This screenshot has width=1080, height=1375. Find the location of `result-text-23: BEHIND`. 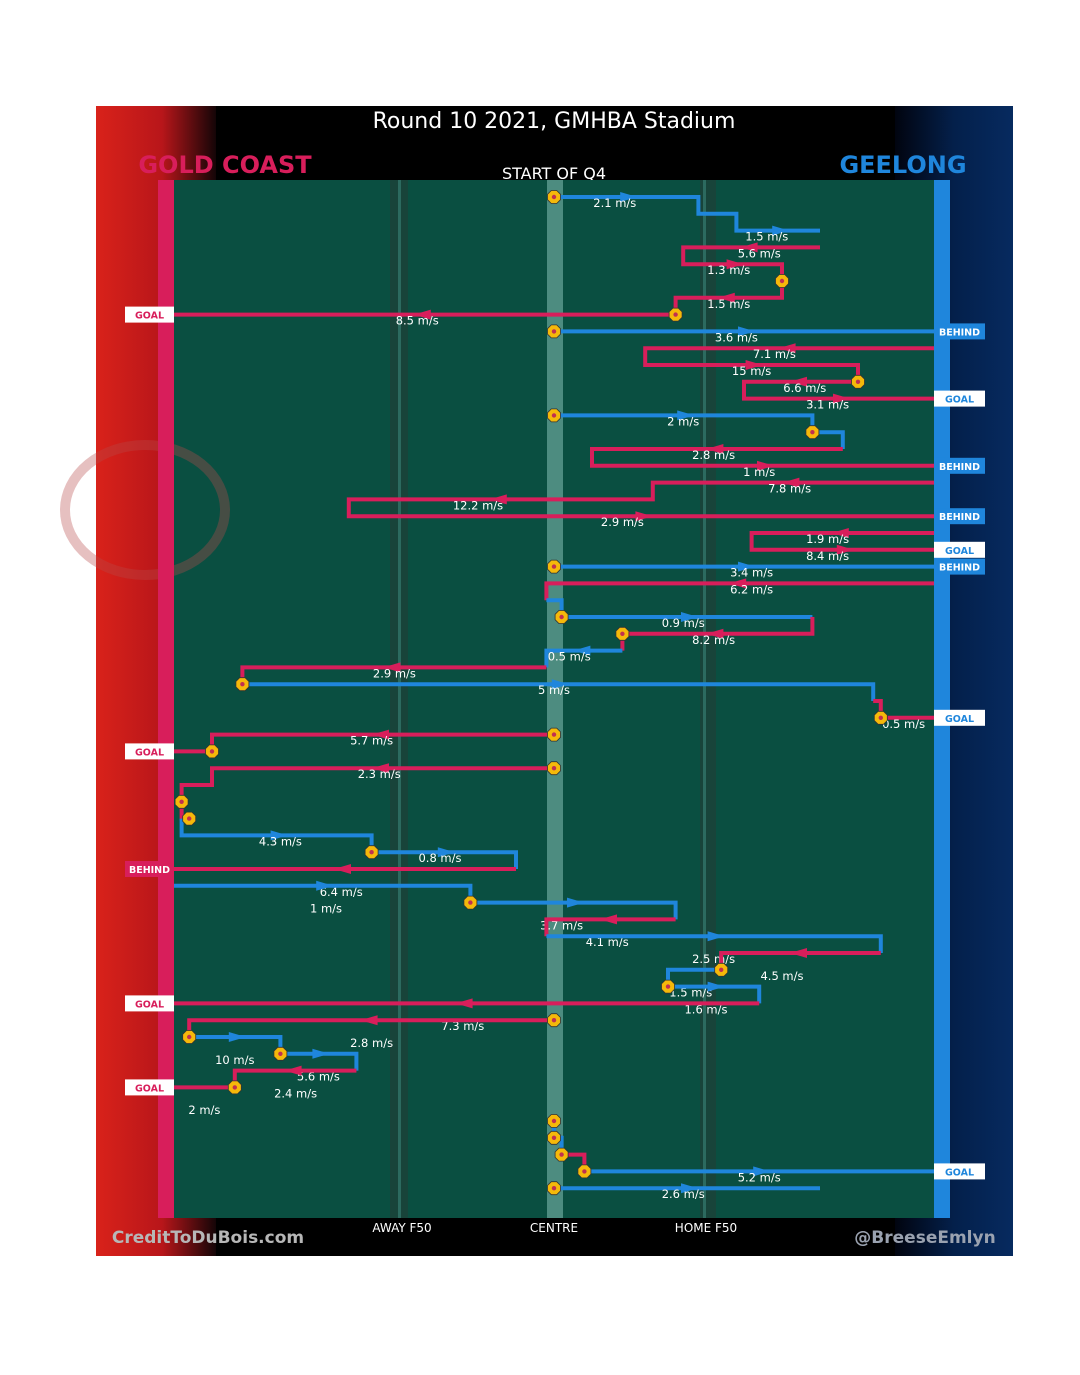

result-text-23: BEHIND is located at coordinates (149, 870).